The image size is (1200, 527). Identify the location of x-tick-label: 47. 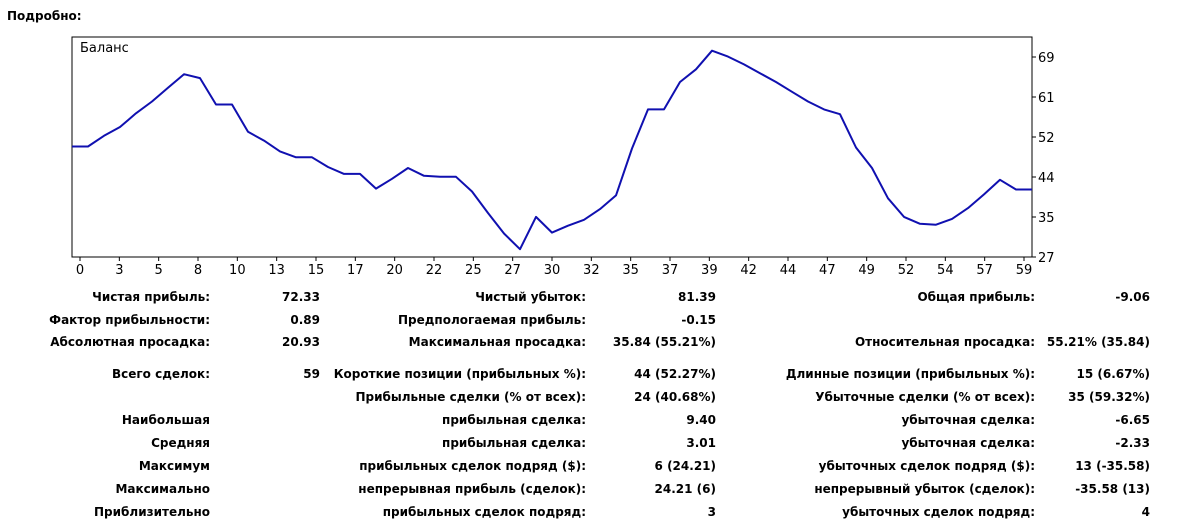
(827, 270).